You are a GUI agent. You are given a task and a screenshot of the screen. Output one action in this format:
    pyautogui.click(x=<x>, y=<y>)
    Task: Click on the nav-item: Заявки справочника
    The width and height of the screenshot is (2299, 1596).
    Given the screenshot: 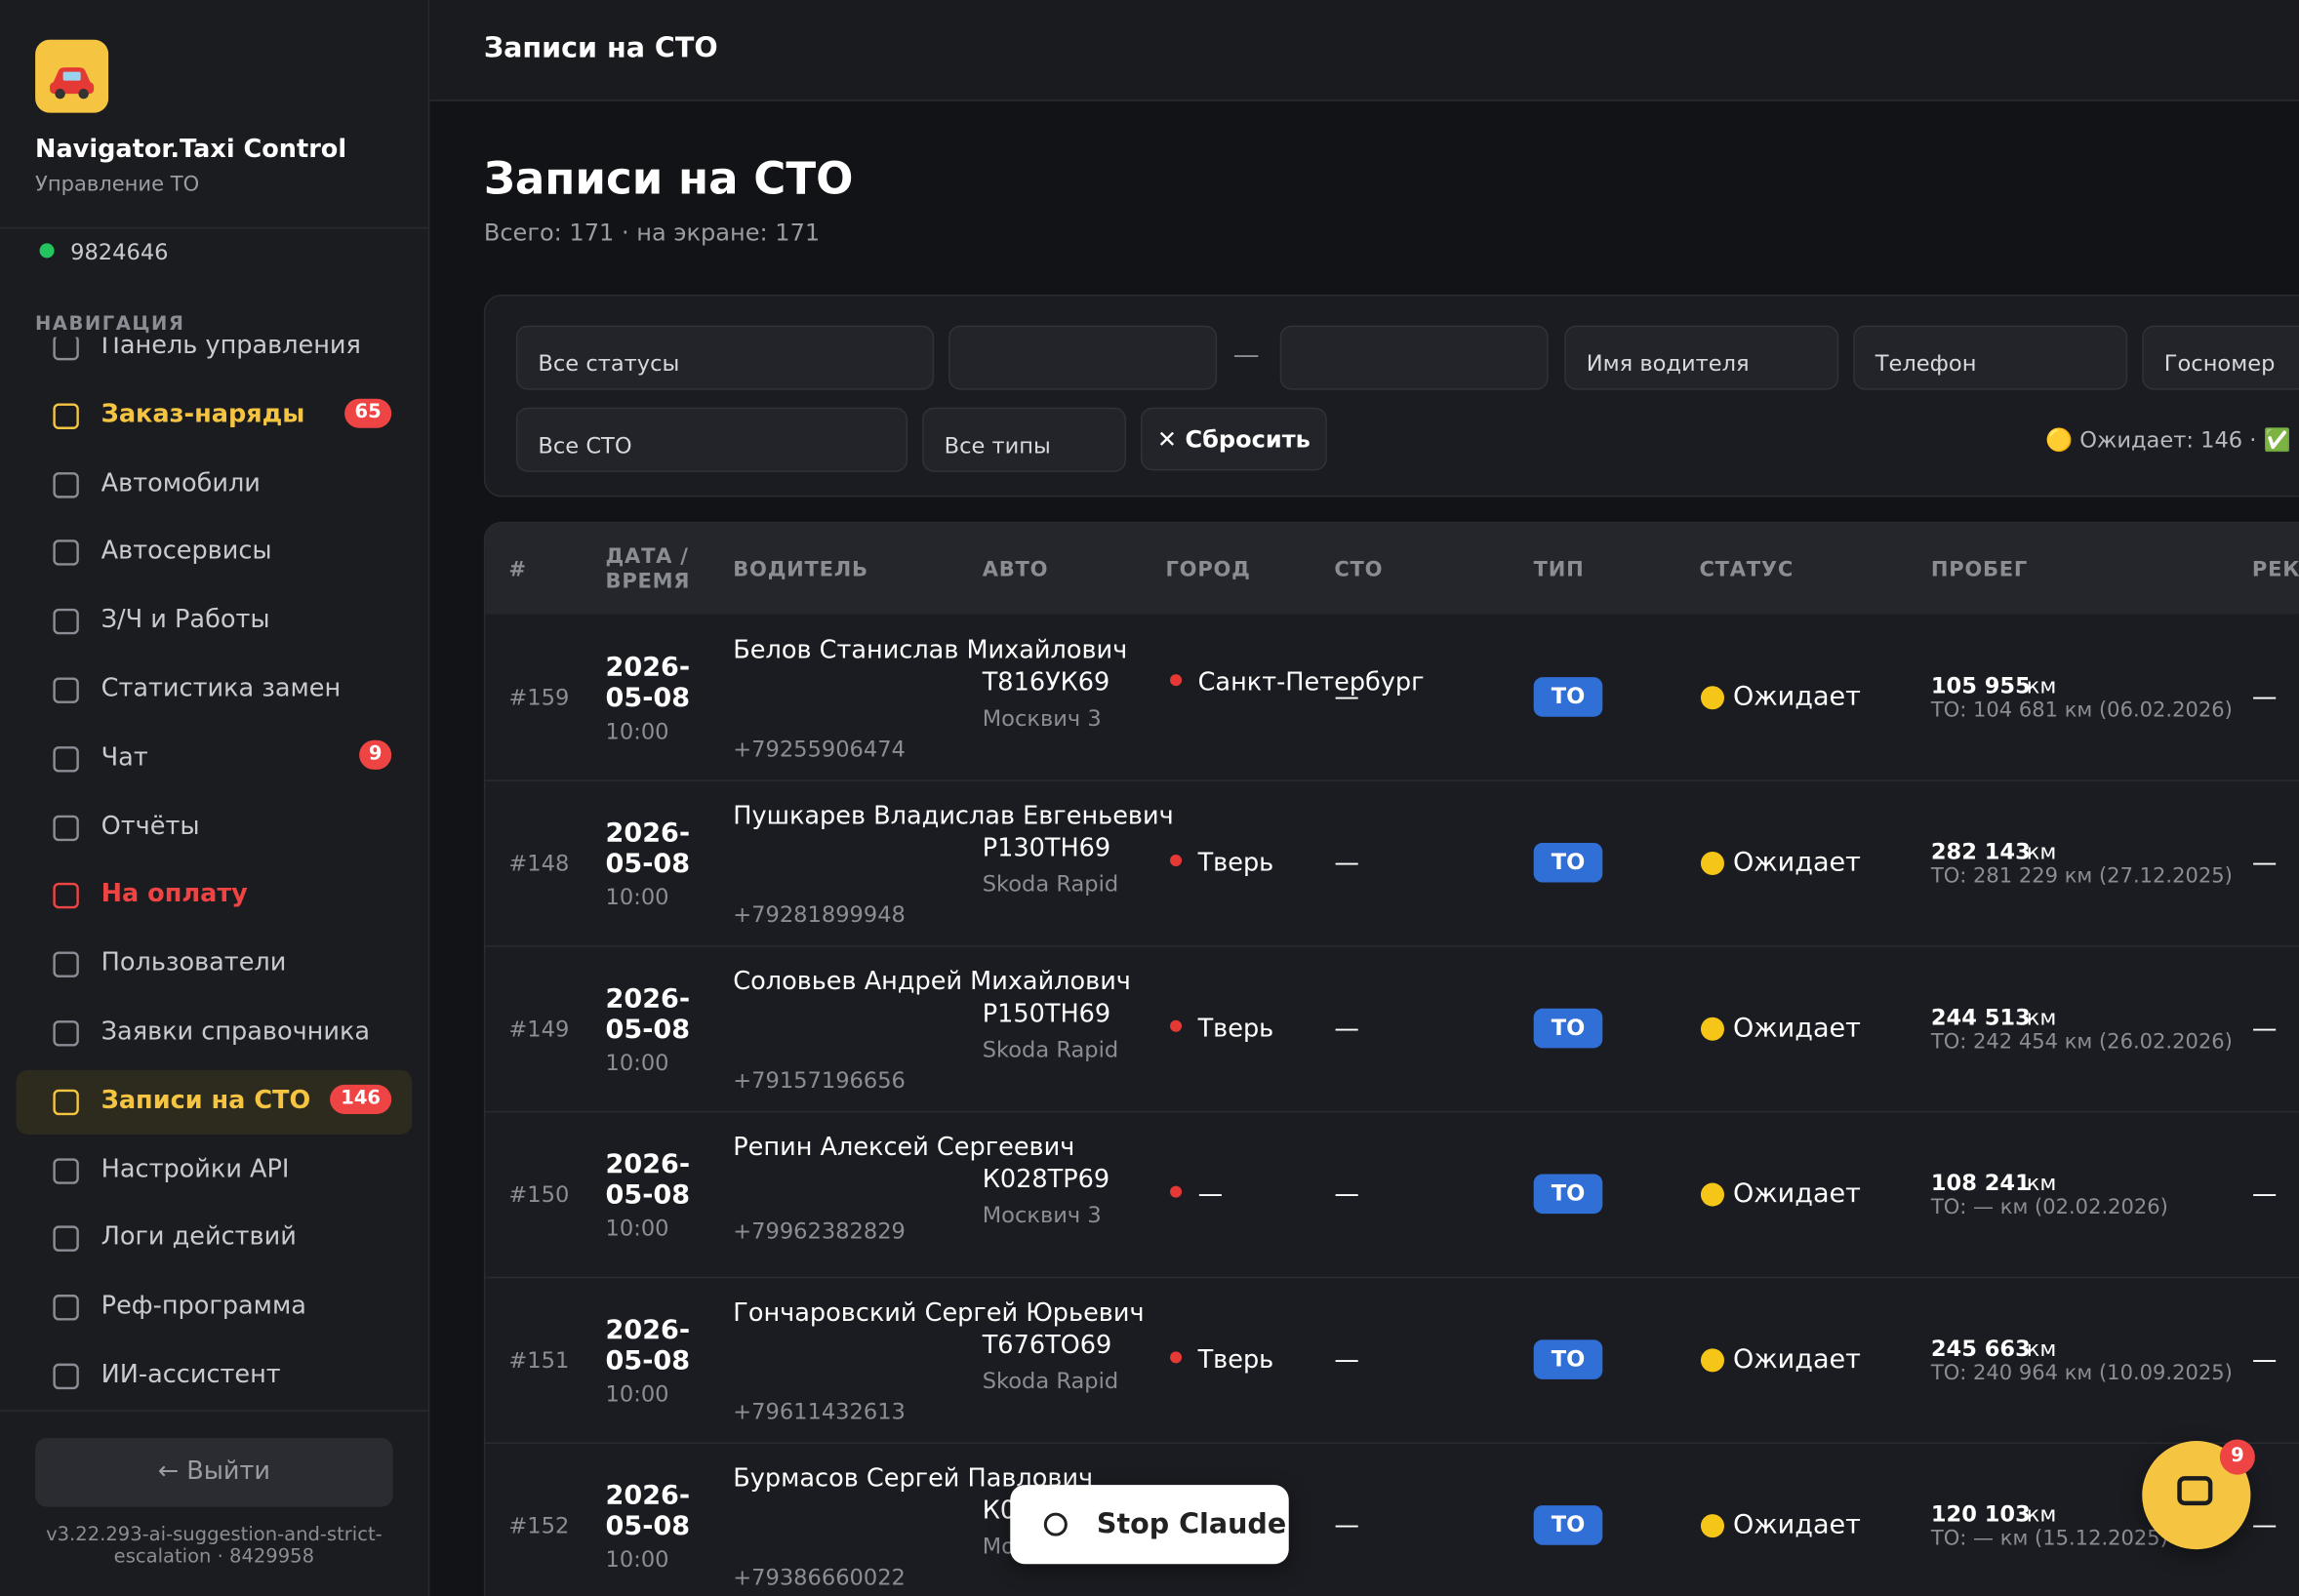 What is the action you would take?
    pyautogui.click(x=215, y=1033)
    